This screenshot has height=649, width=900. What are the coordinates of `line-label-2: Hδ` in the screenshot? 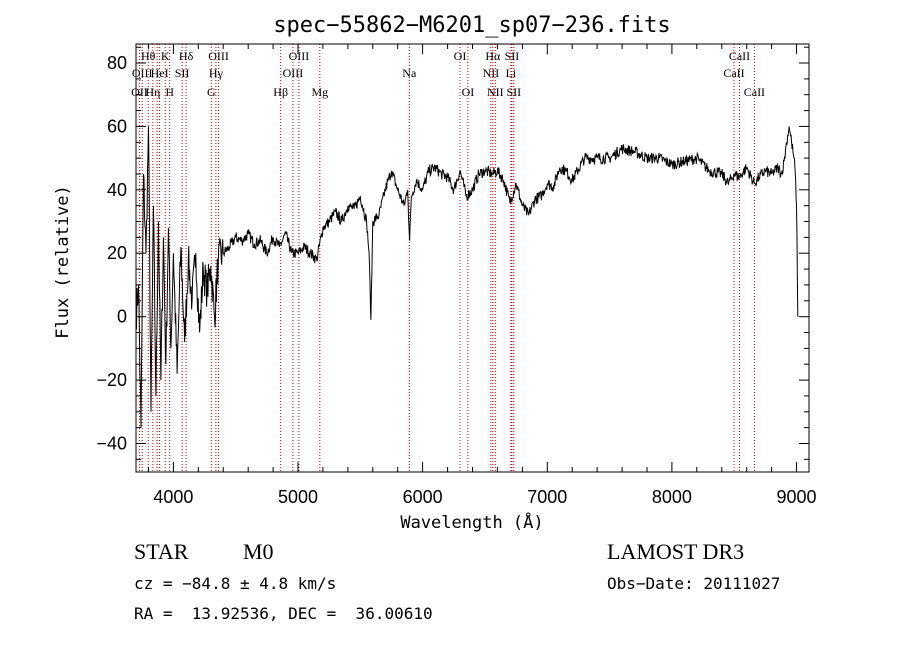 It's located at (186, 56).